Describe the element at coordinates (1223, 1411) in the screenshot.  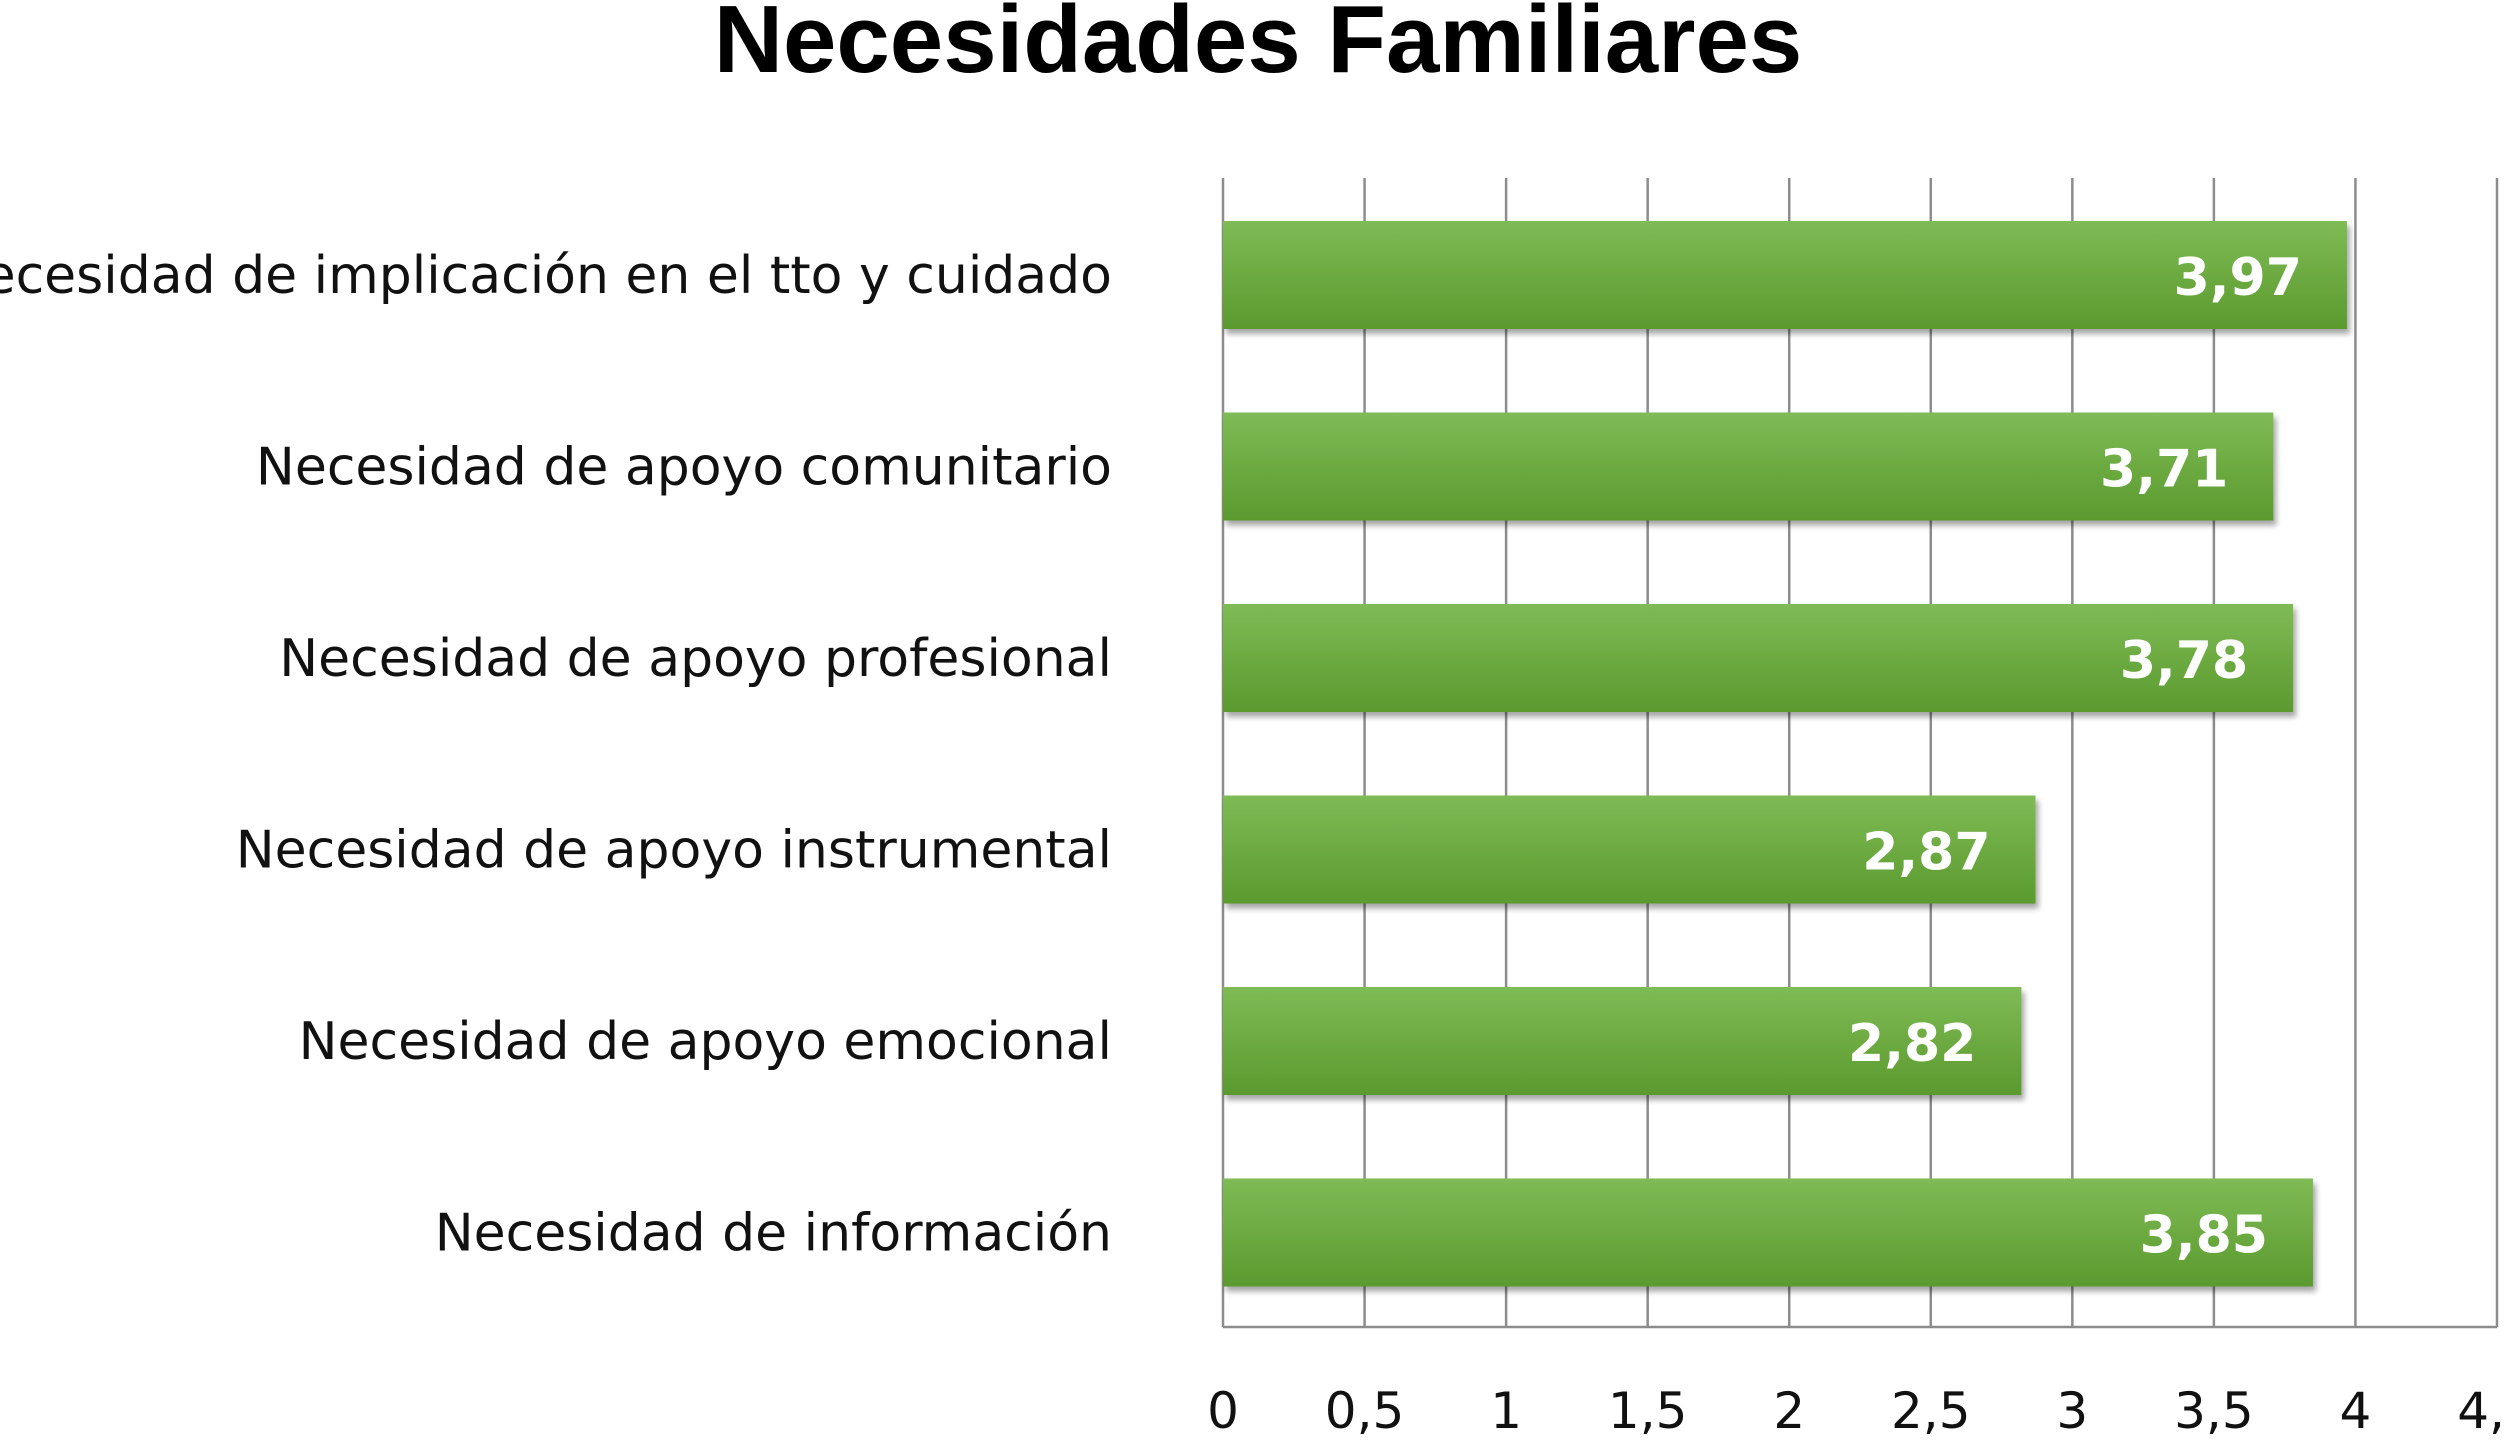
I see `x-tick-label-0: 0` at that location.